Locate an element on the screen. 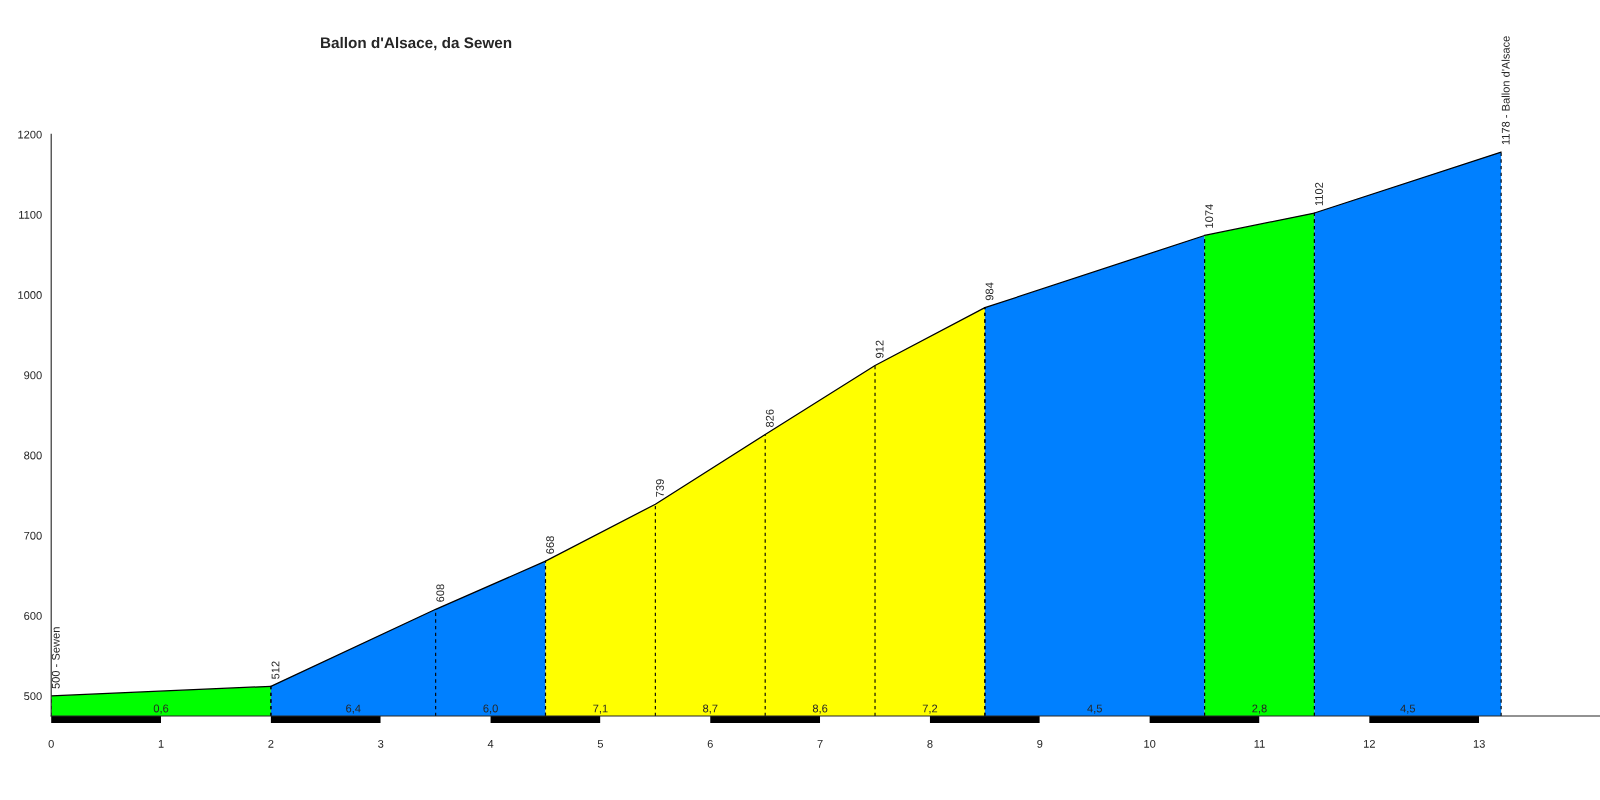 The width and height of the screenshot is (1600, 800). y-tick-label: 500 is located at coordinates (33, 696).